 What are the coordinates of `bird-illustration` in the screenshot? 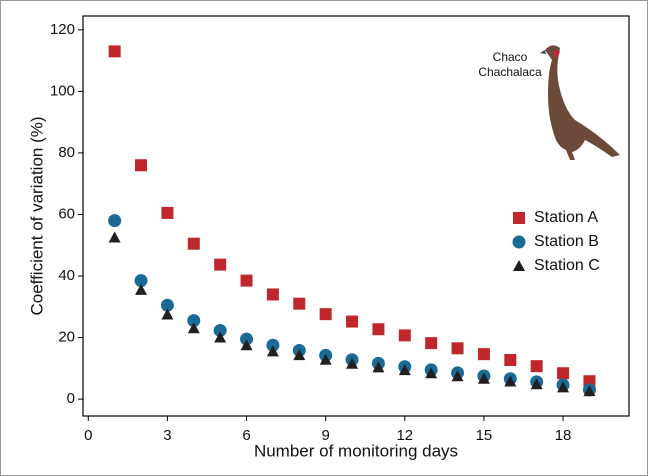 It's located at (580, 102).